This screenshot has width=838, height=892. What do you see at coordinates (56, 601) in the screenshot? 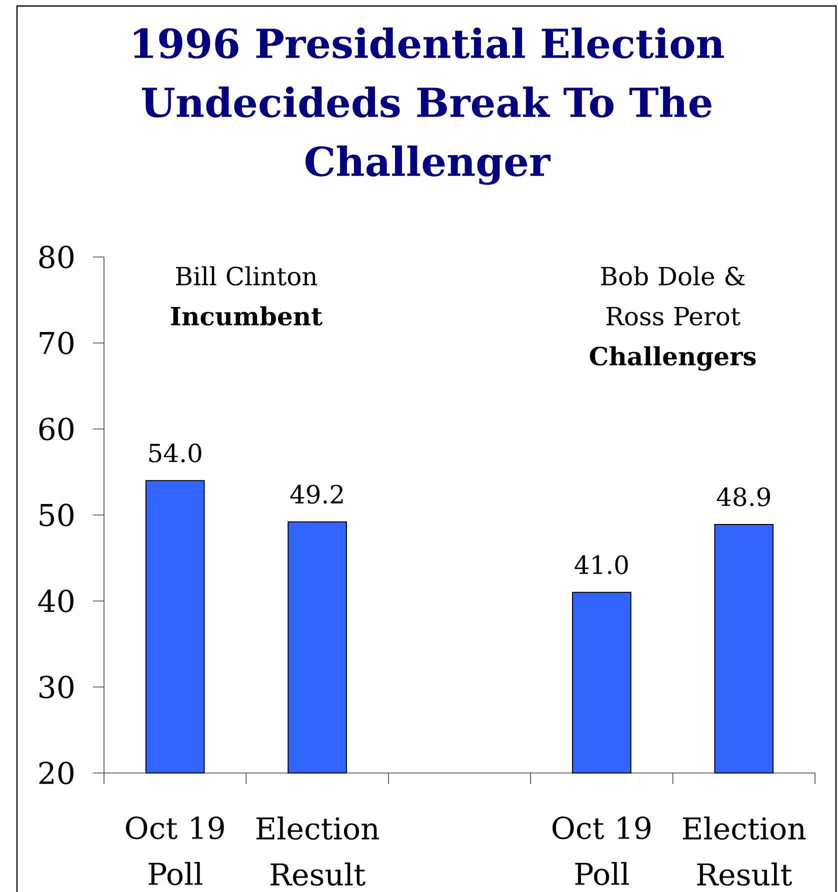
I see `y-tick-label: 40` at bounding box center [56, 601].